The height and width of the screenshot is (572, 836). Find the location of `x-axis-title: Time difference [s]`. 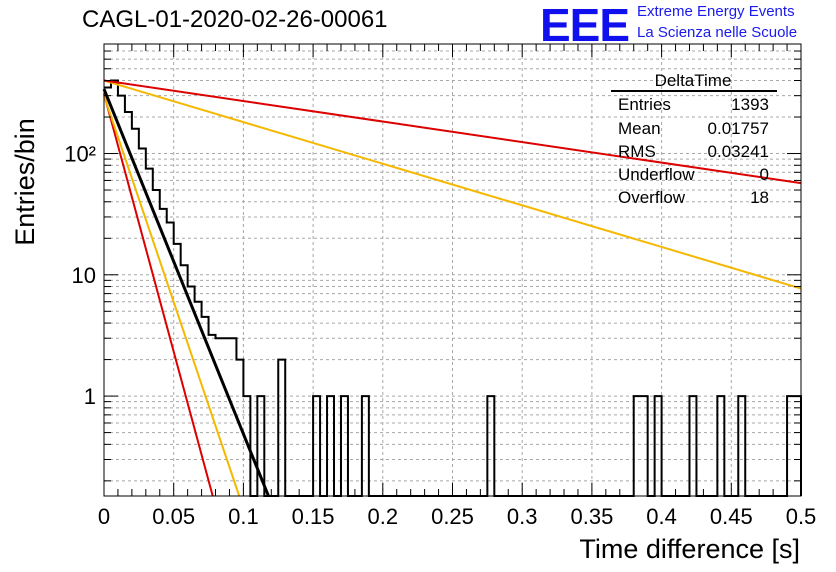

x-axis-title: Time difference [s] is located at coordinates (689, 549).